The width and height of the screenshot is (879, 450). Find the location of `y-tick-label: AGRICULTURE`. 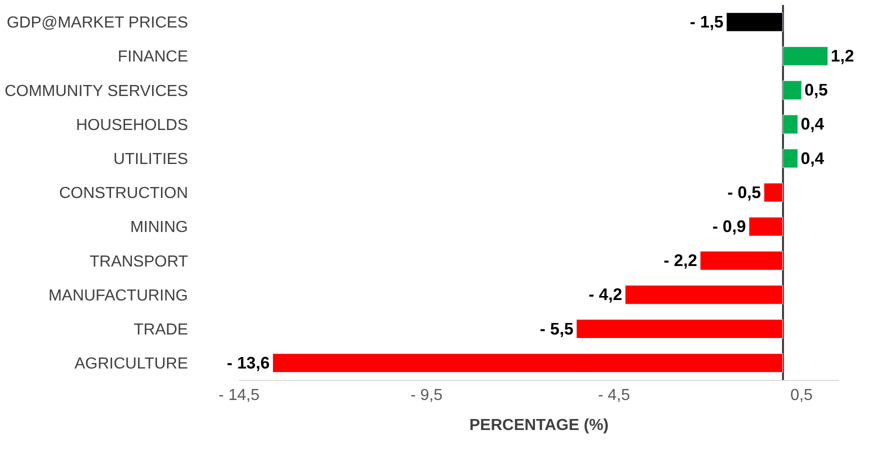

y-tick-label: AGRICULTURE is located at coordinates (131, 364).